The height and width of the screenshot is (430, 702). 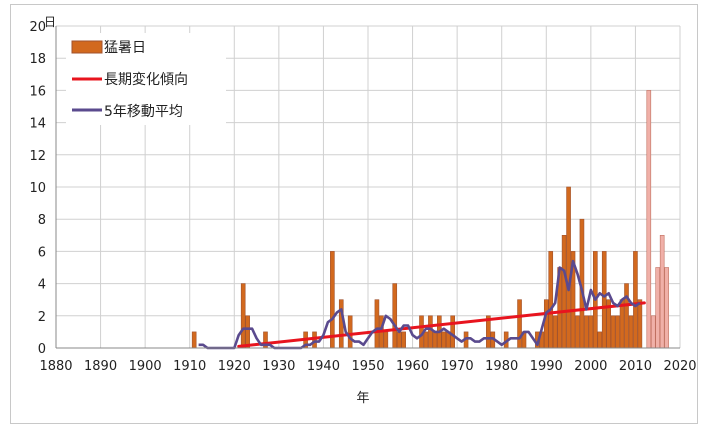 What do you see at coordinates (42, 349) in the screenshot?
I see `y-tick-label: 0` at bounding box center [42, 349].